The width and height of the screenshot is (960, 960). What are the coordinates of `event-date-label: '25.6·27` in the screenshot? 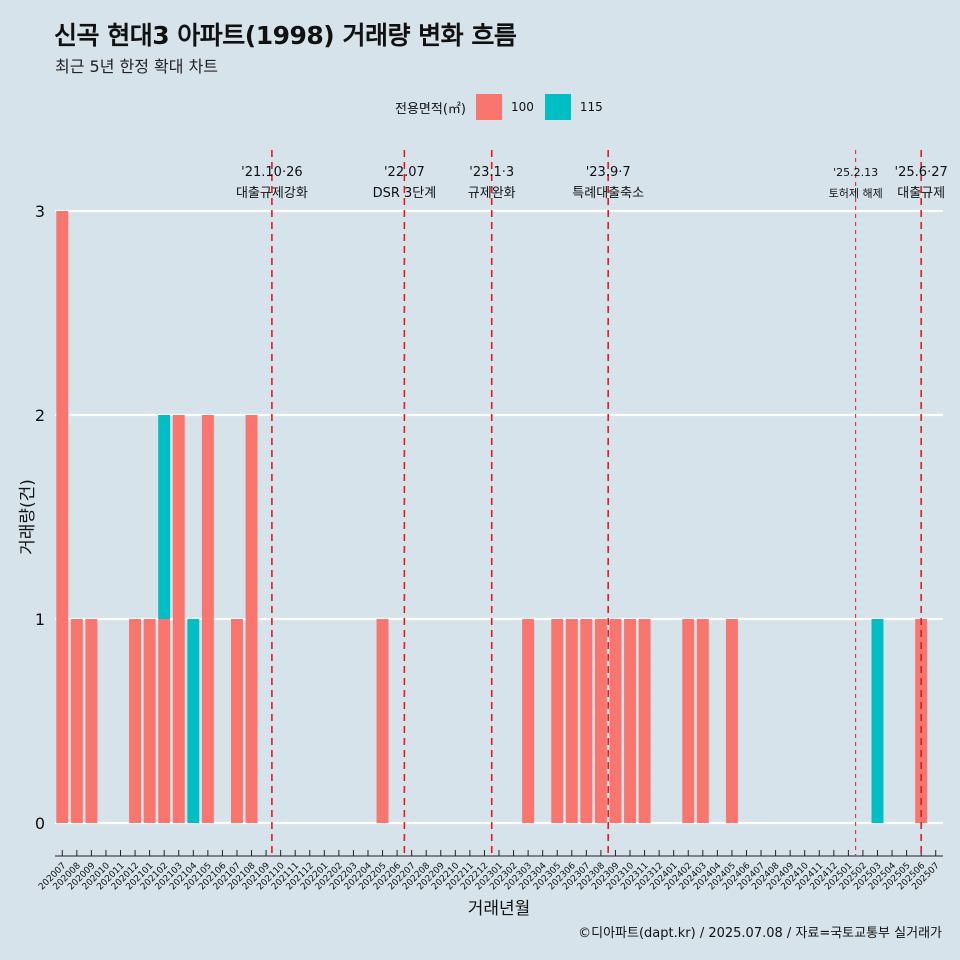 It's located at (921, 172).